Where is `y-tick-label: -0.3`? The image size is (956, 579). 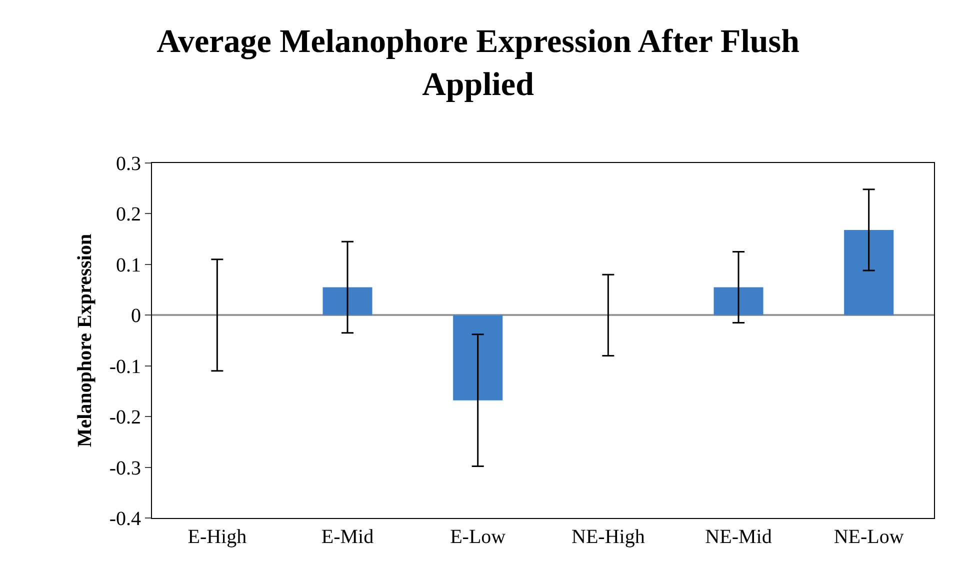
y-tick-label: -0.3 is located at coordinates (125, 468).